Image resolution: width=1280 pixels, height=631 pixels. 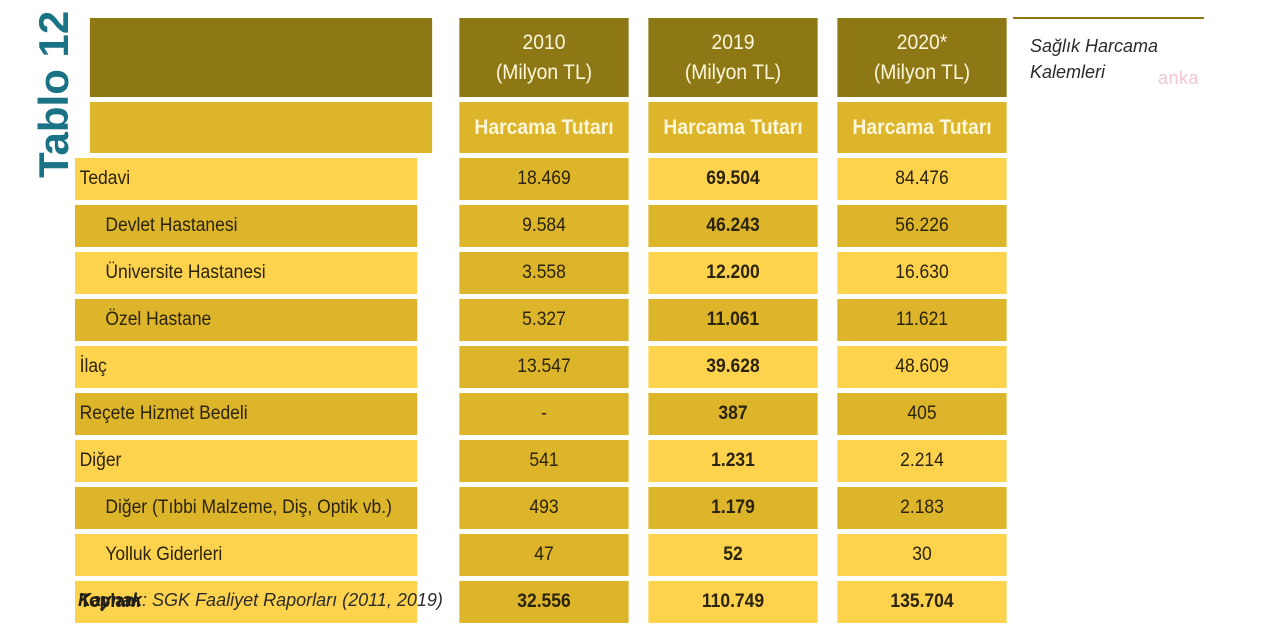 I want to click on cell-value-2020: 11.621, so click(x=922, y=320).